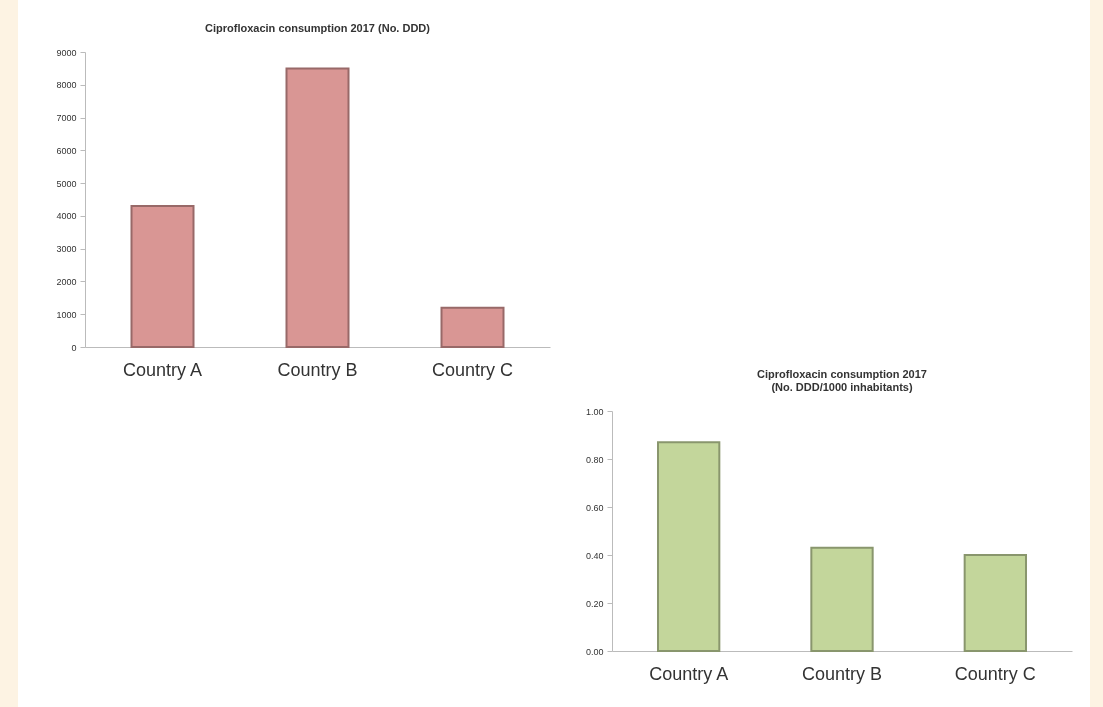 This screenshot has height=707, width=1103. Describe the element at coordinates (66, 85) in the screenshot. I see `y-tick-label: 8000` at that location.